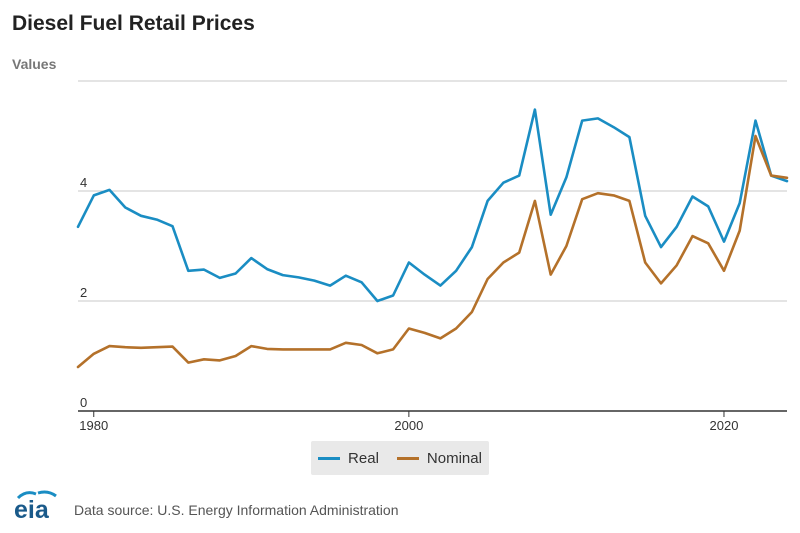 This screenshot has width=800, height=533. I want to click on chart-title: Diesel Fuel Retail Prices, so click(133, 23).